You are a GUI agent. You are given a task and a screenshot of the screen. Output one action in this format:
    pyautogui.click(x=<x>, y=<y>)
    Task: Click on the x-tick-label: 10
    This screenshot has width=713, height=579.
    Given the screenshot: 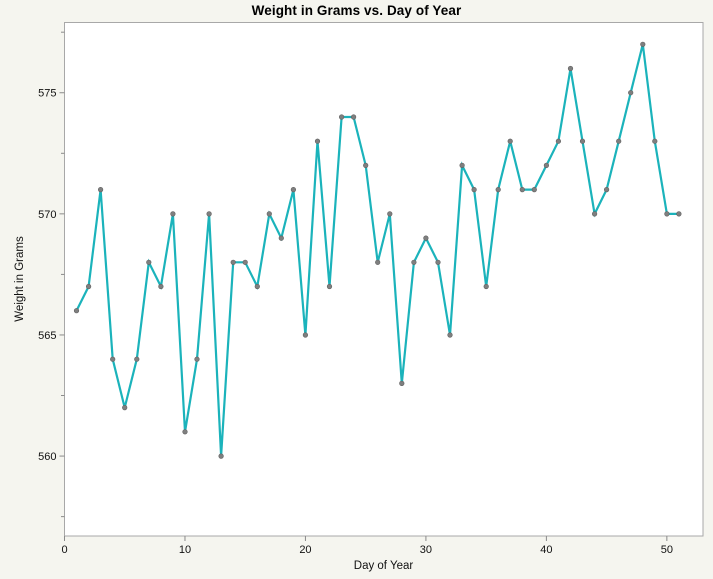 What is the action you would take?
    pyautogui.click(x=185, y=550)
    